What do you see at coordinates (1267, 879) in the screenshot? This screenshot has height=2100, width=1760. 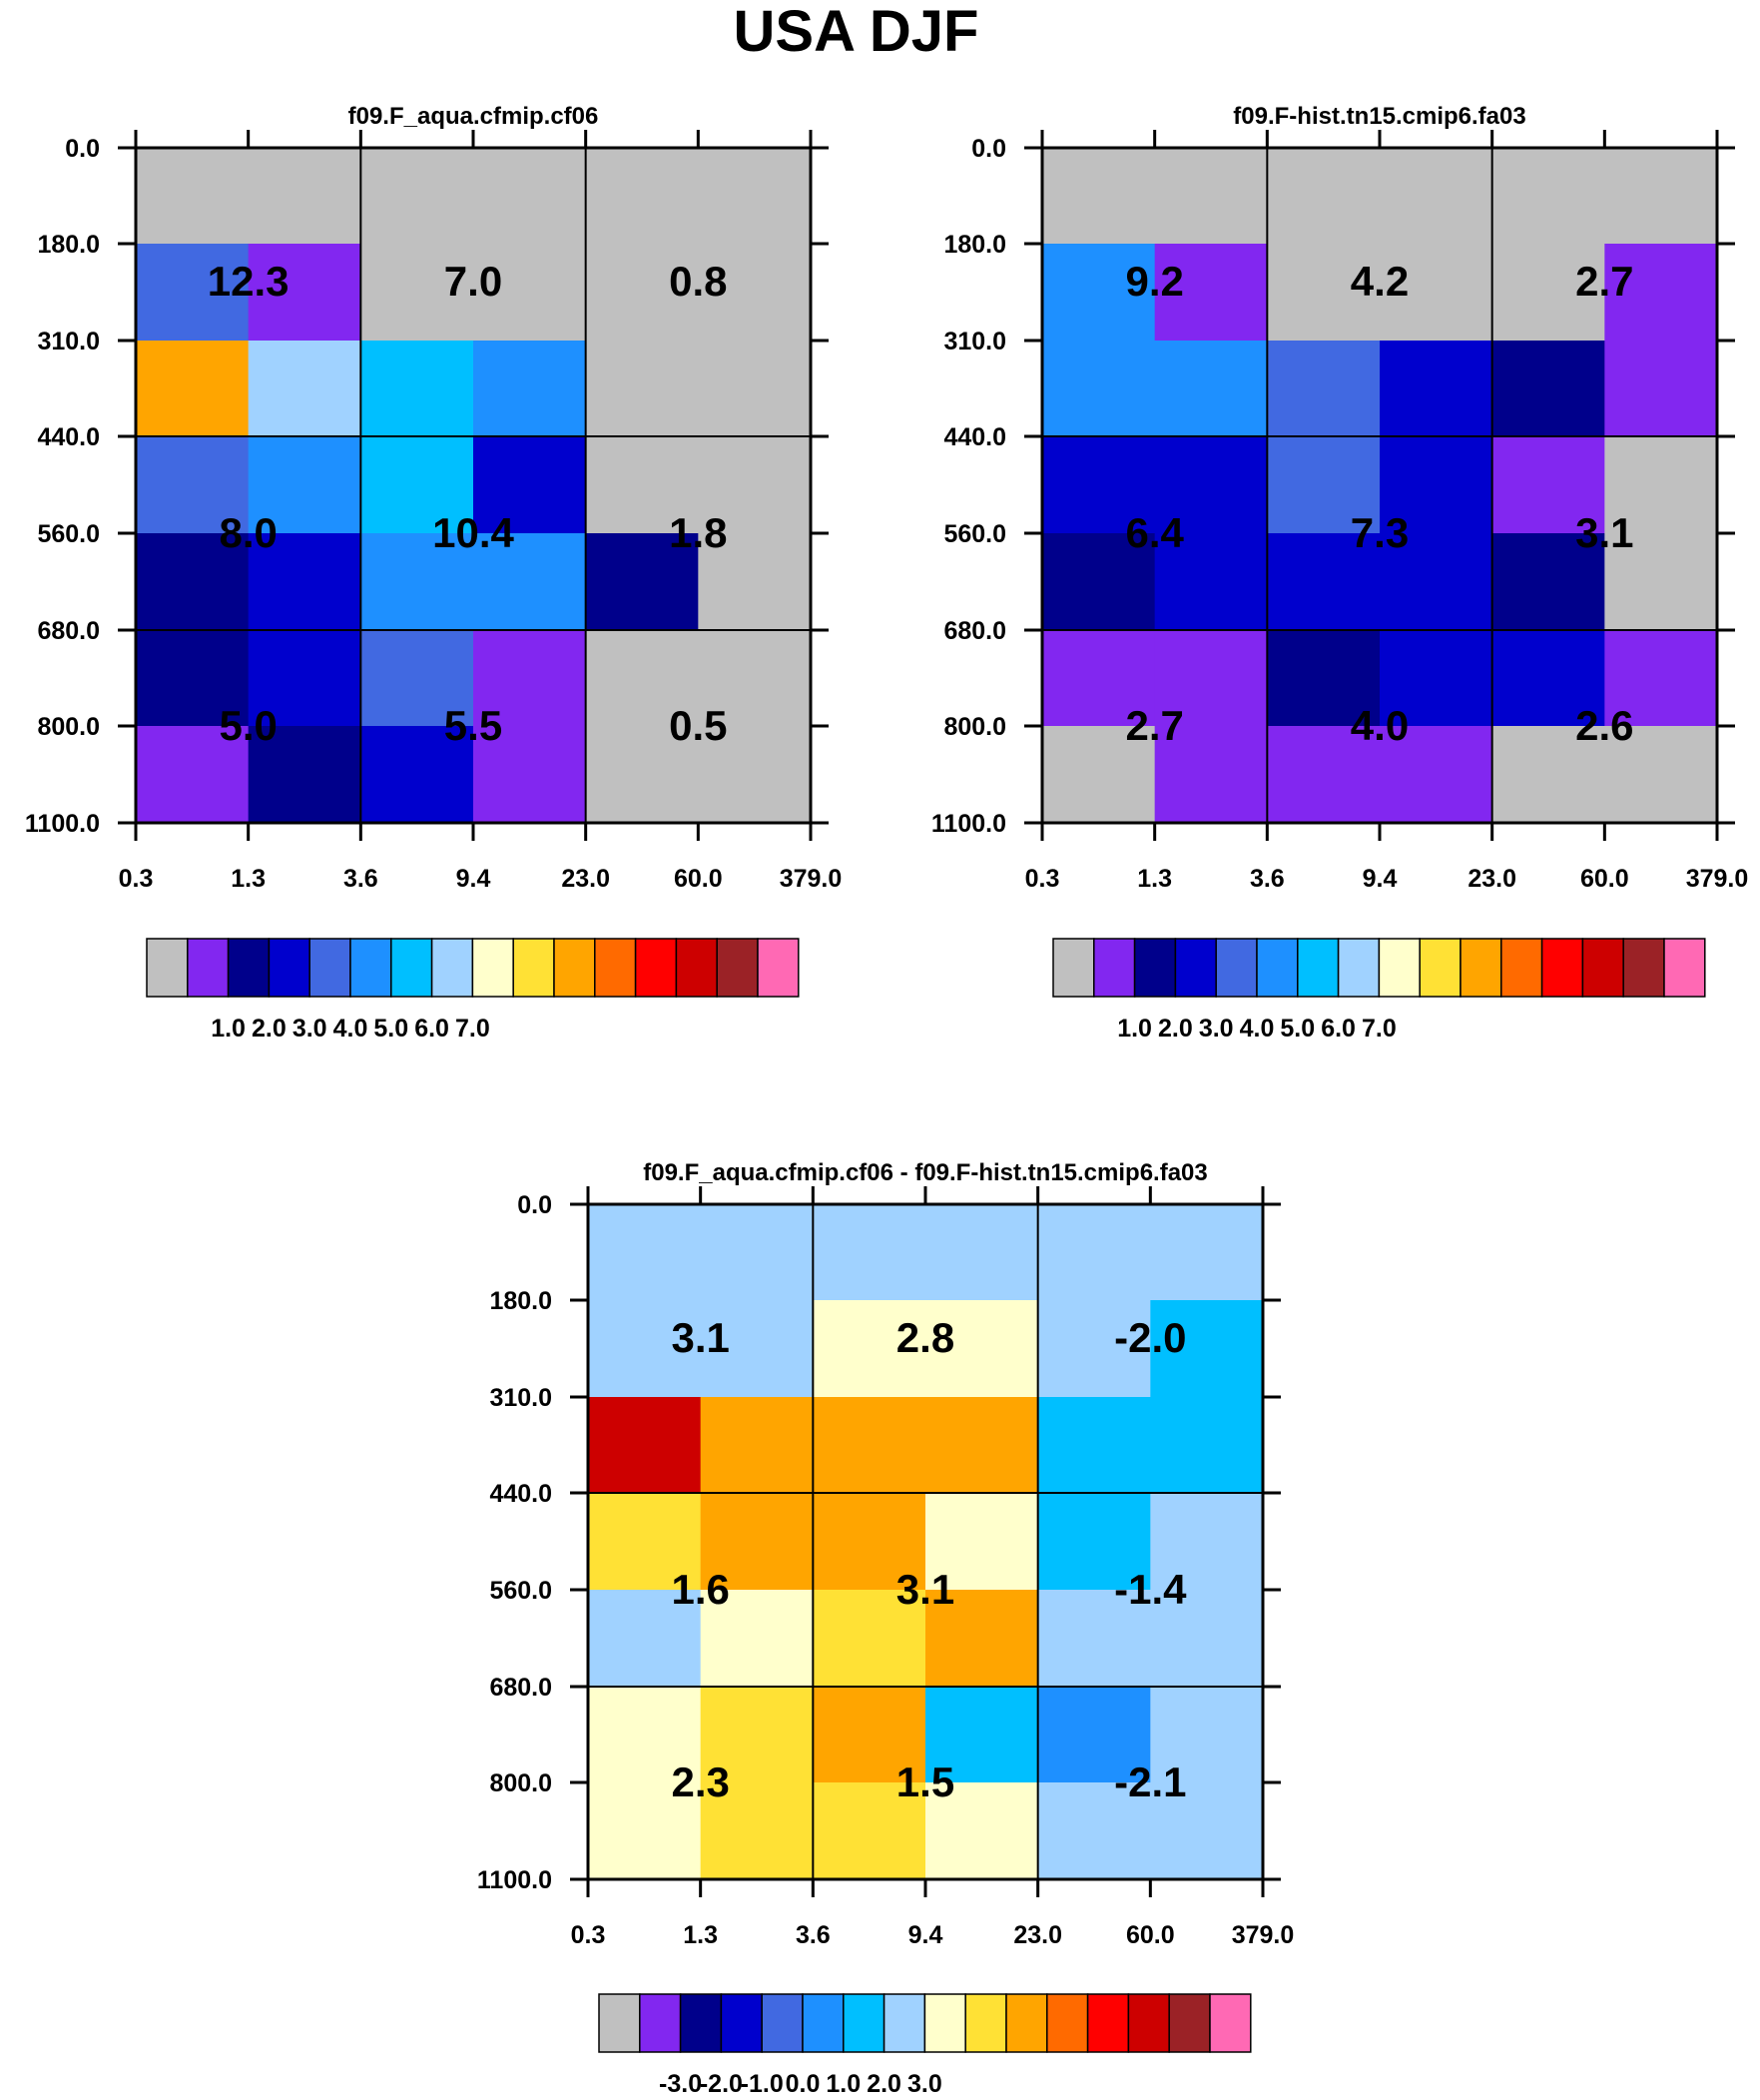 I see `x-tick-label: 3.6` at bounding box center [1267, 879].